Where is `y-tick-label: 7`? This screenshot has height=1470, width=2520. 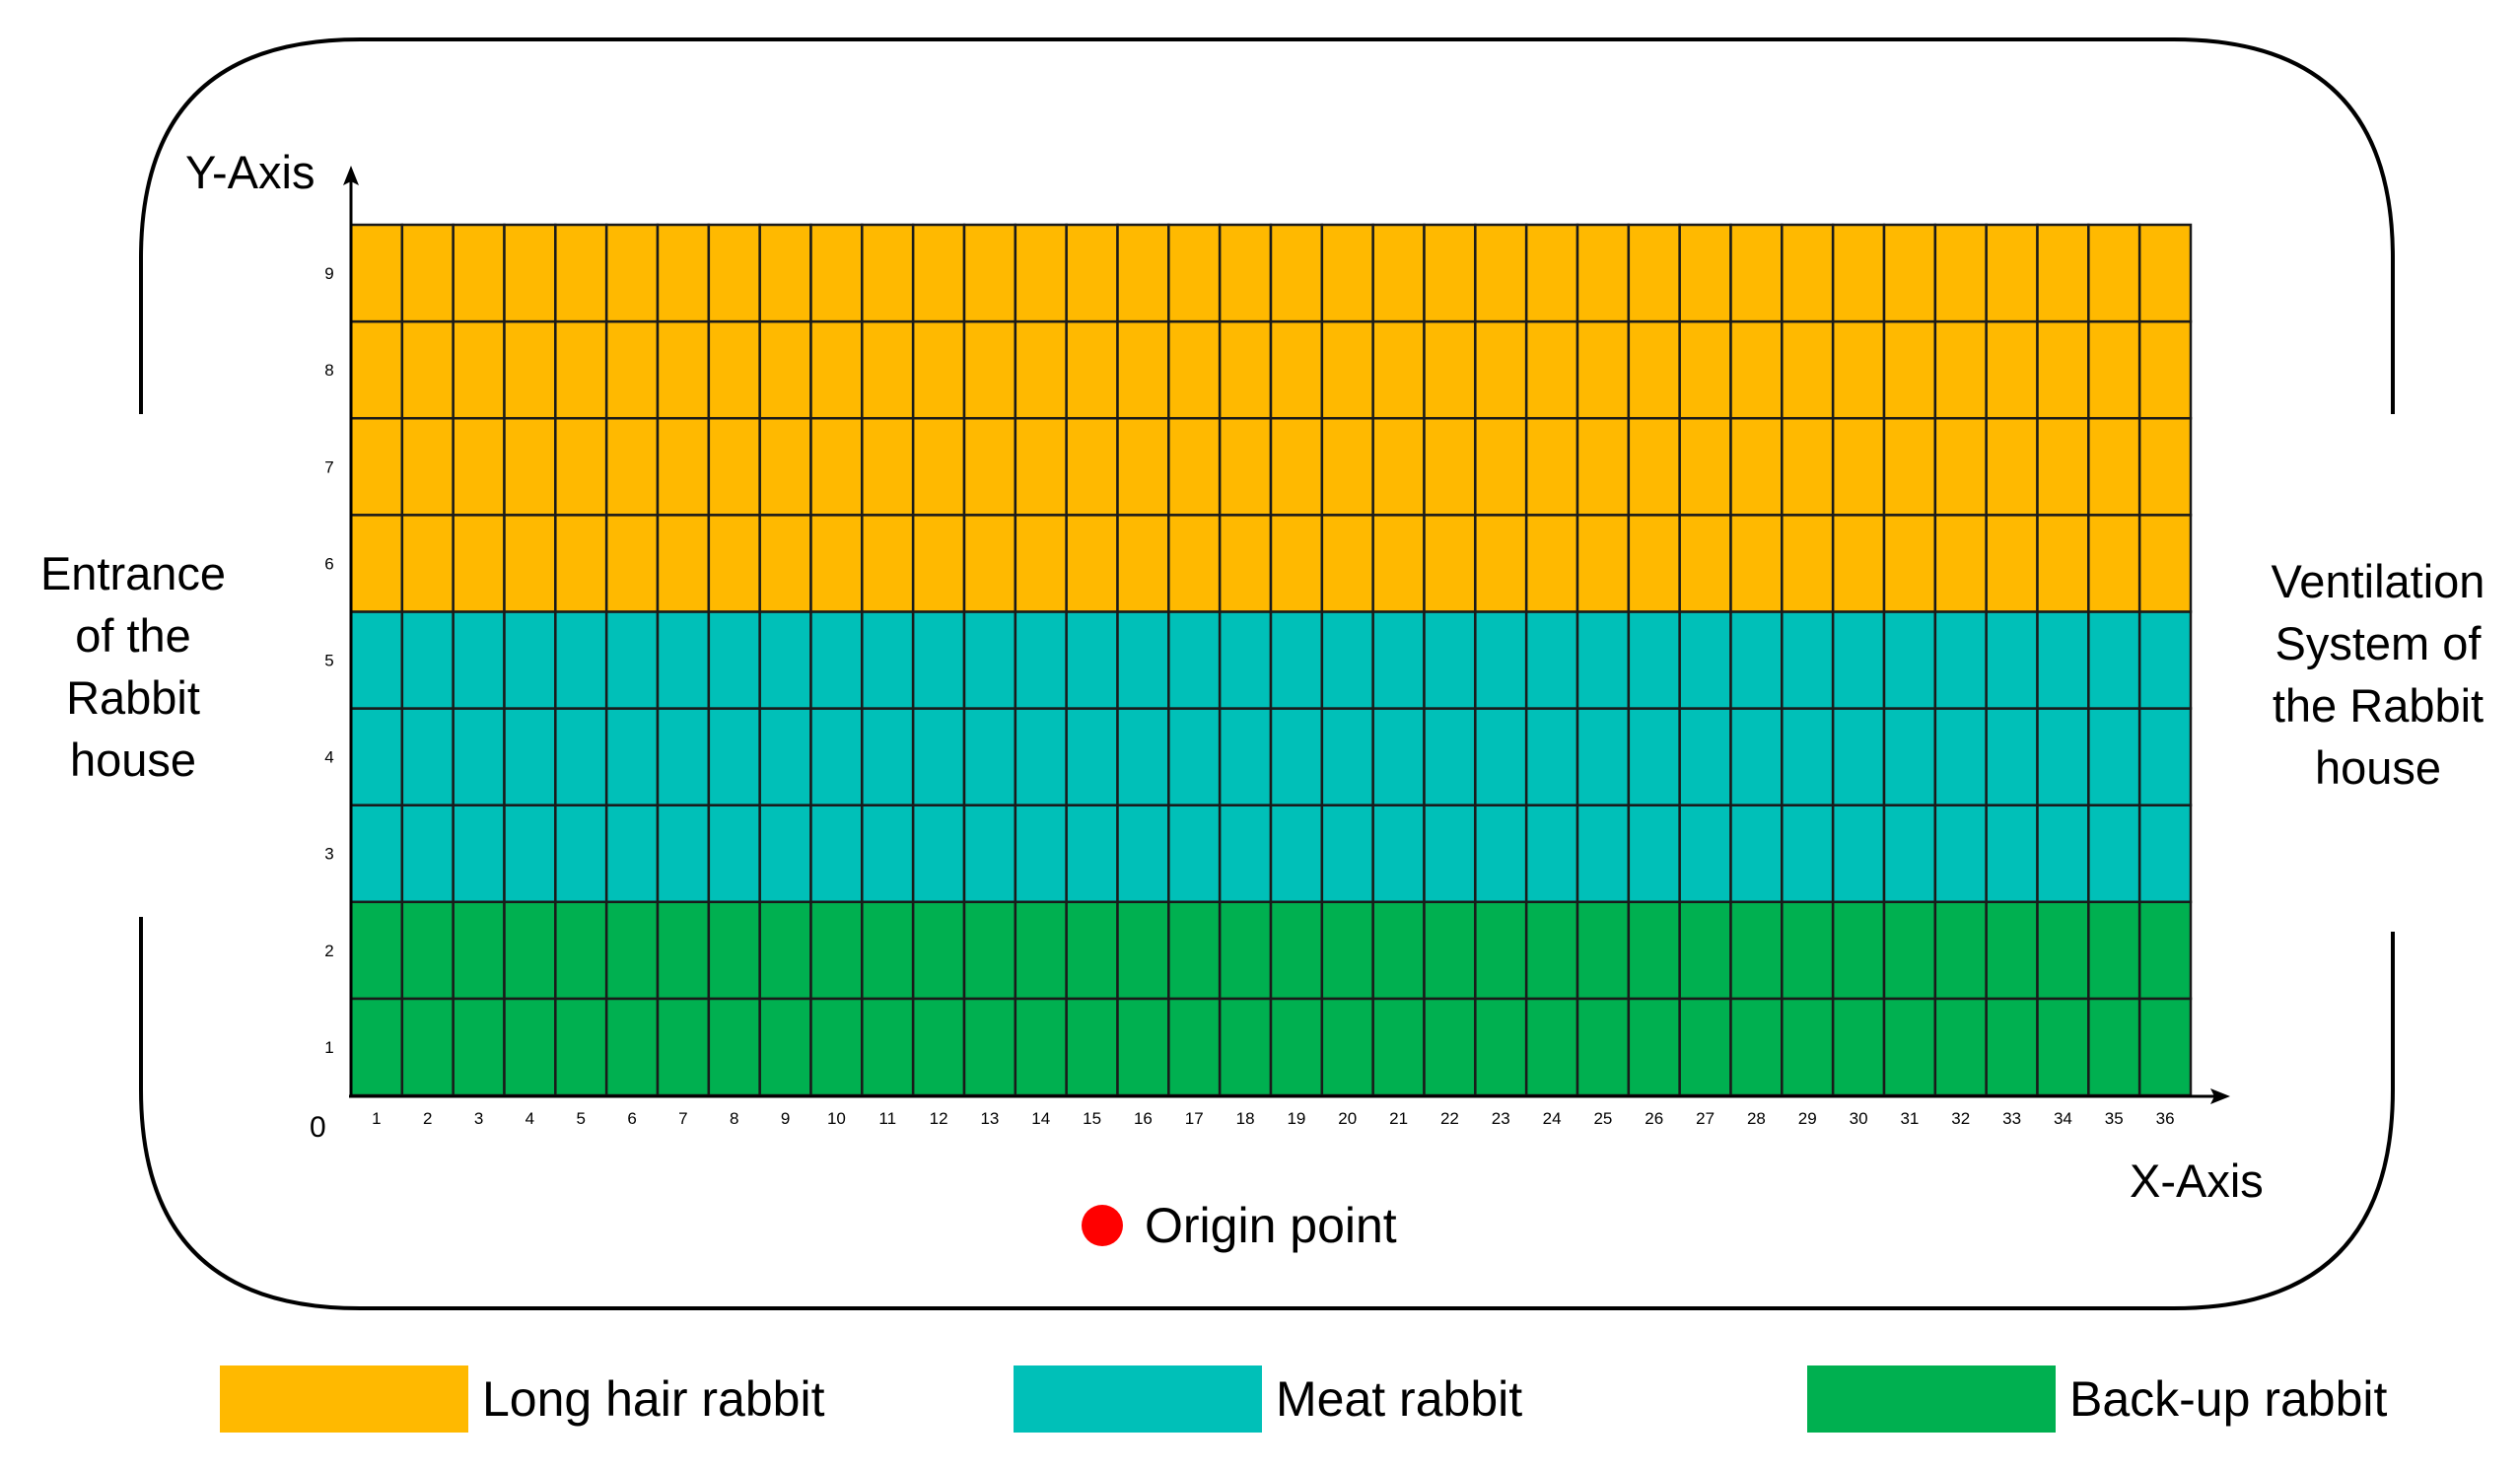 y-tick-label: 7 is located at coordinates (328, 466).